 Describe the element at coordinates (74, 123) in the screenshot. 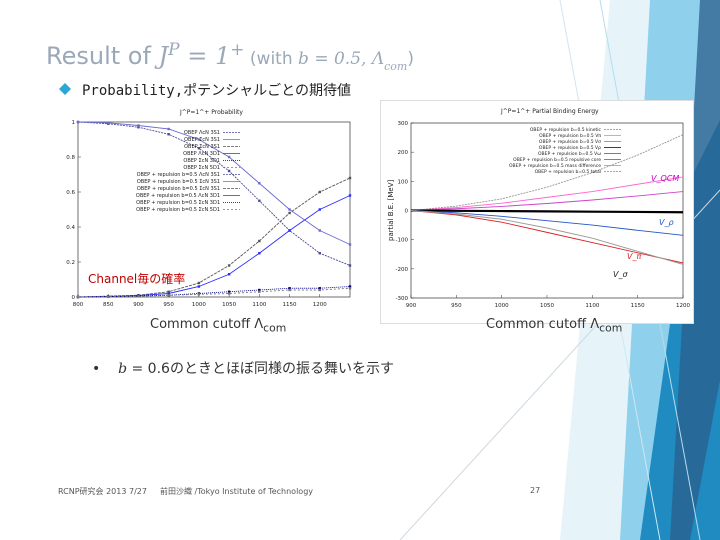

I see `y-tick-label: 1` at that location.